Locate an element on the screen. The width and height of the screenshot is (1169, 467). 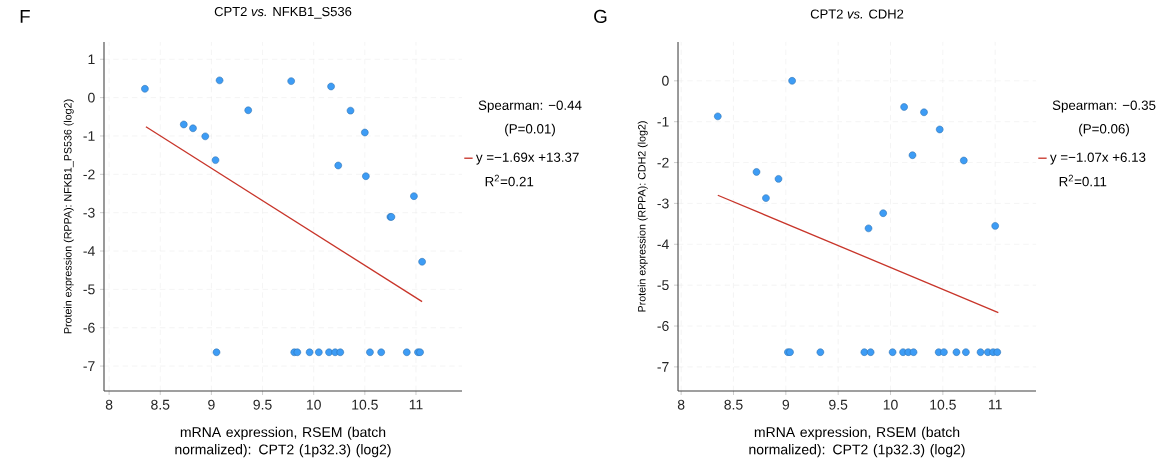
chart-title: CPT2 vs. NFKB1_S536 is located at coordinates (283, 12).